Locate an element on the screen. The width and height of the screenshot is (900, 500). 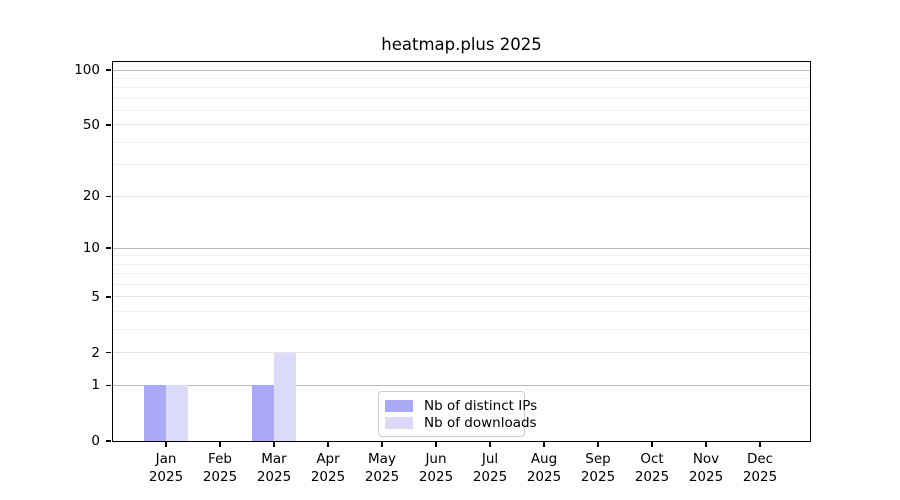
y-tick-label: 100 is located at coordinates (87, 70).